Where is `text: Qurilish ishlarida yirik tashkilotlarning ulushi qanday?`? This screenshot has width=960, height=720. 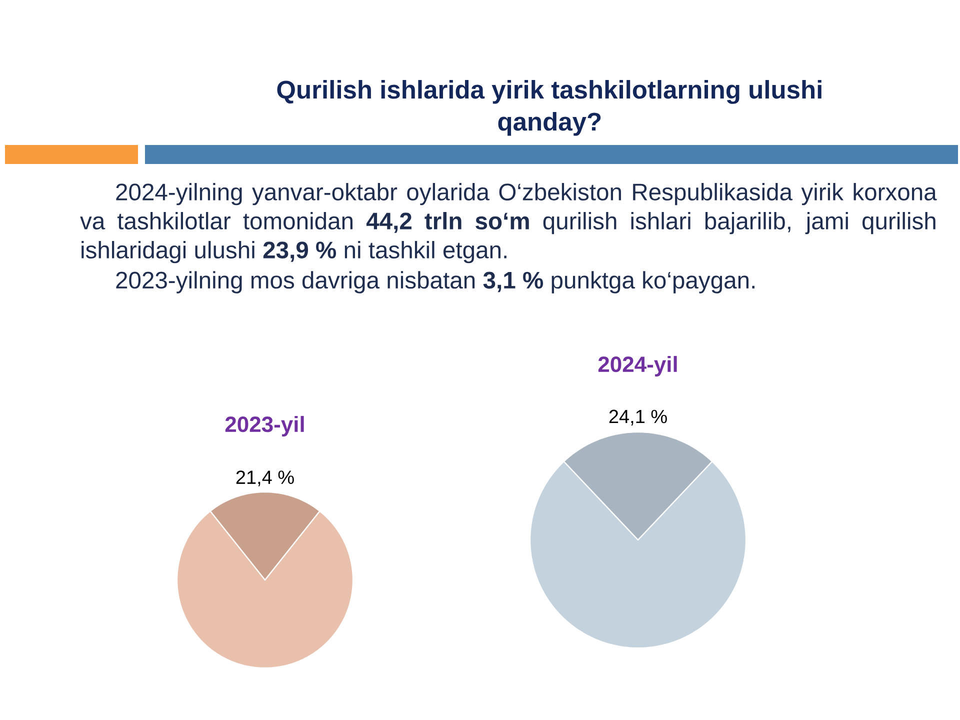
text: Qurilish ishlarida yirik tashkilotlarning ulushi qanday? is located at coordinates (549, 108).